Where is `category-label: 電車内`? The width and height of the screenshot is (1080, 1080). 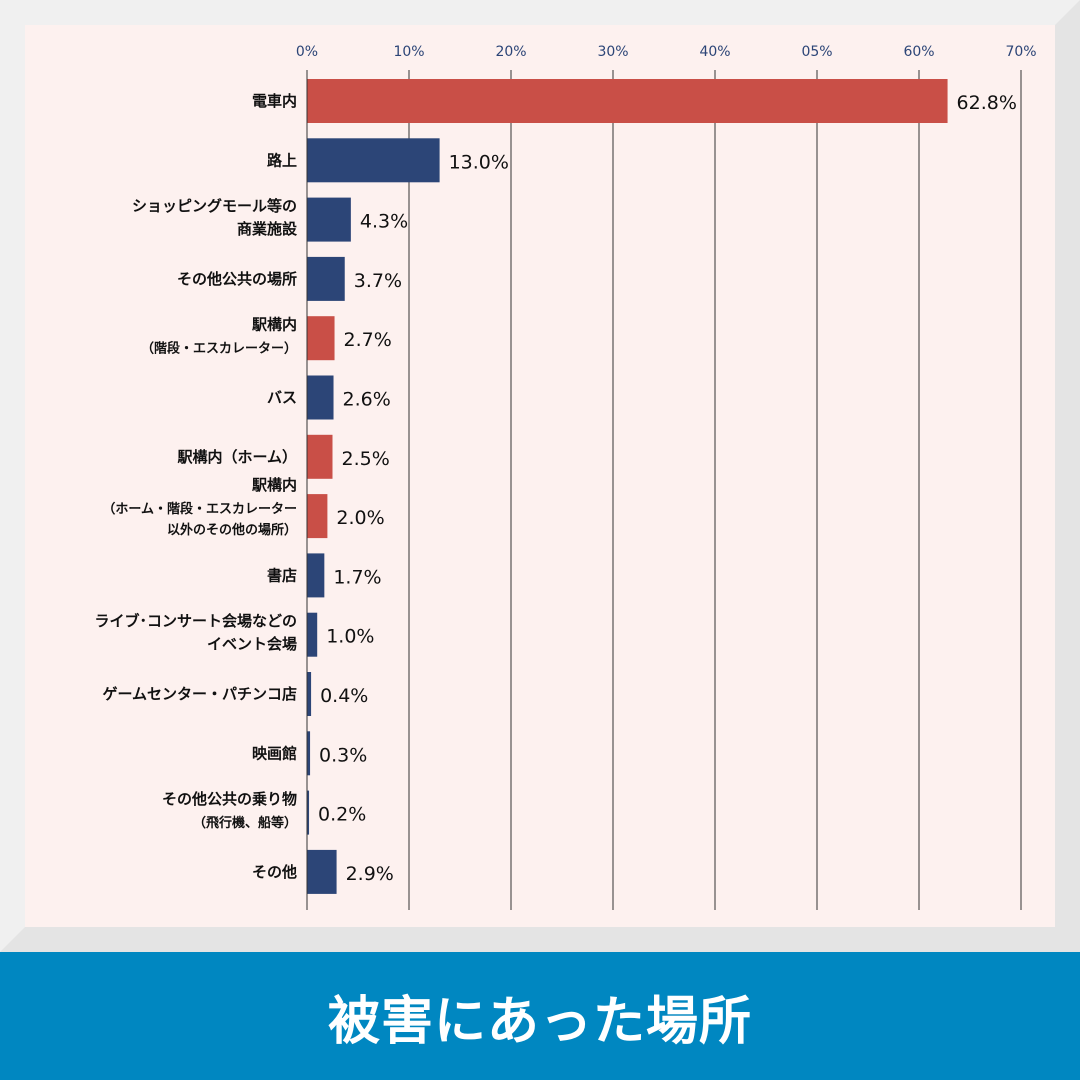 category-label: 電車内 is located at coordinates (274, 101).